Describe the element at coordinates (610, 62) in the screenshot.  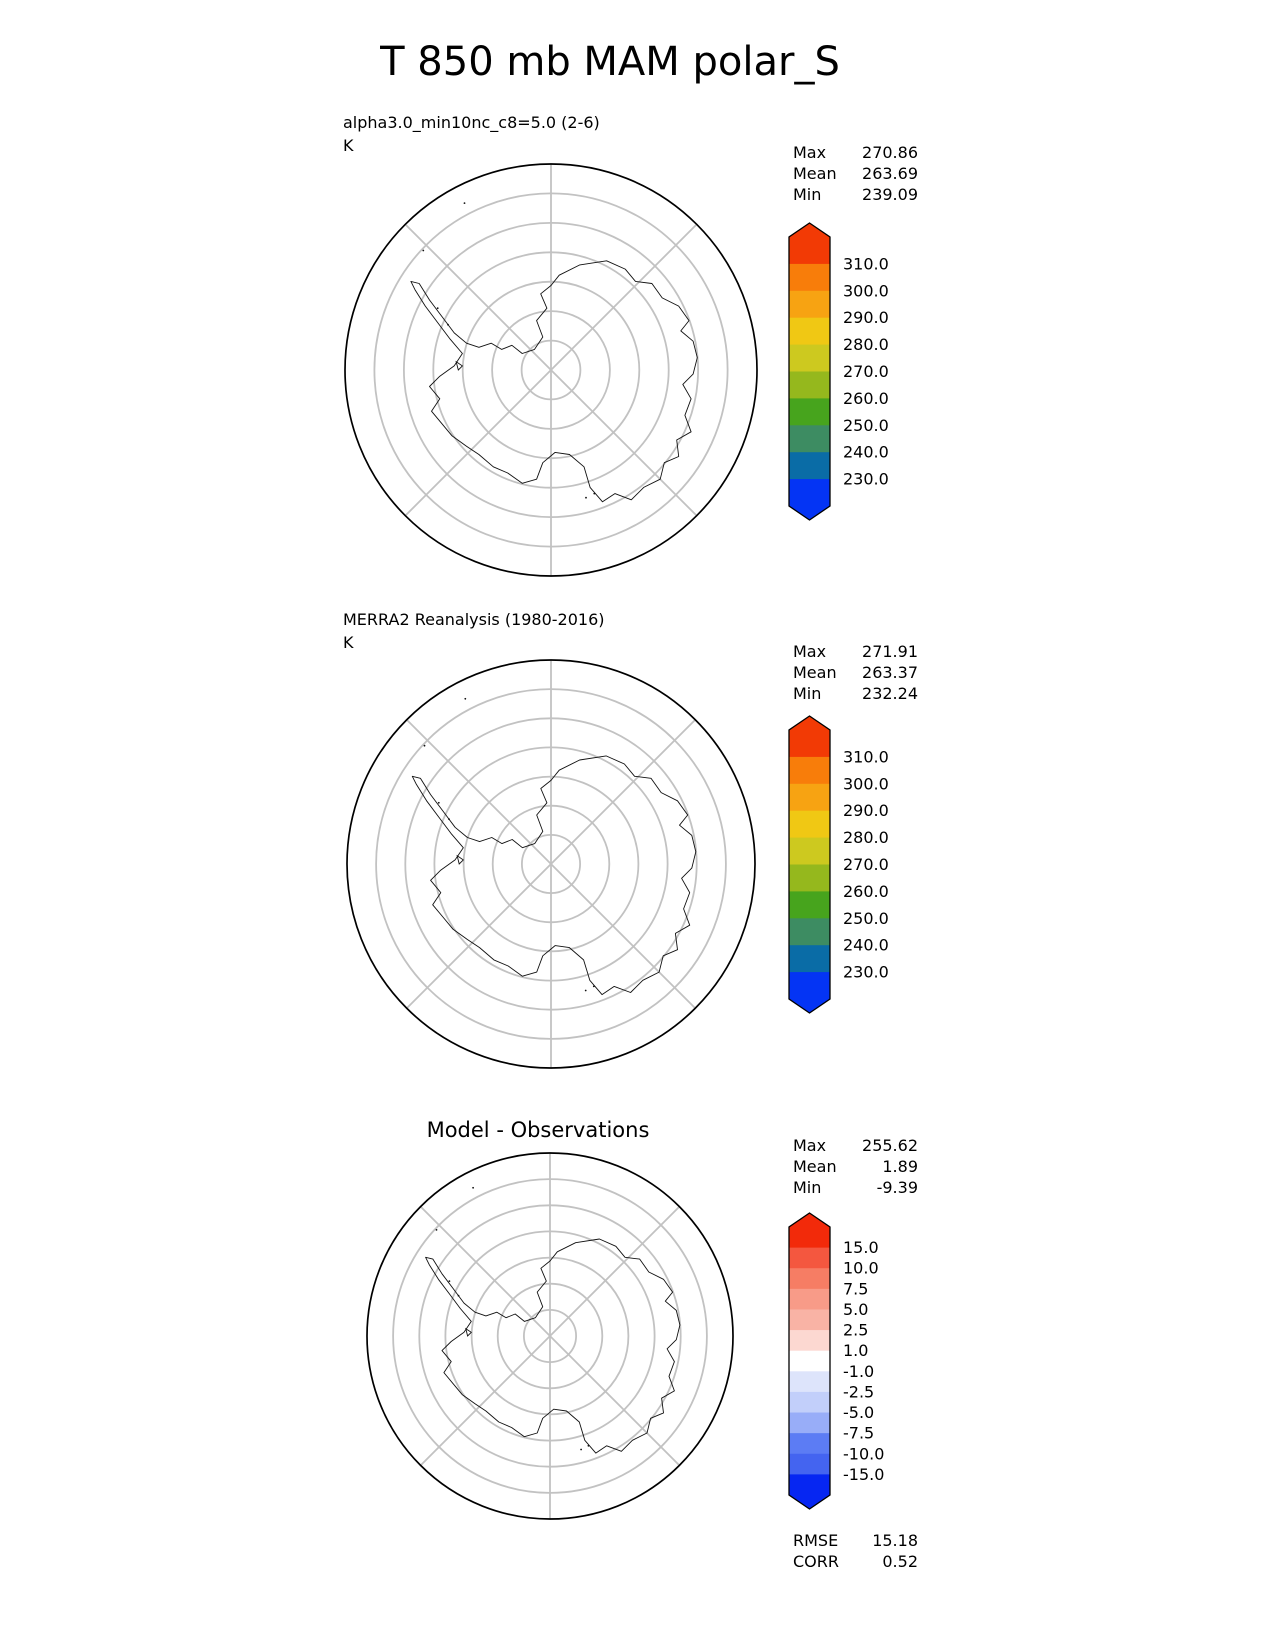
I see `figure-title: T 850 mb MAM polar_S` at that location.